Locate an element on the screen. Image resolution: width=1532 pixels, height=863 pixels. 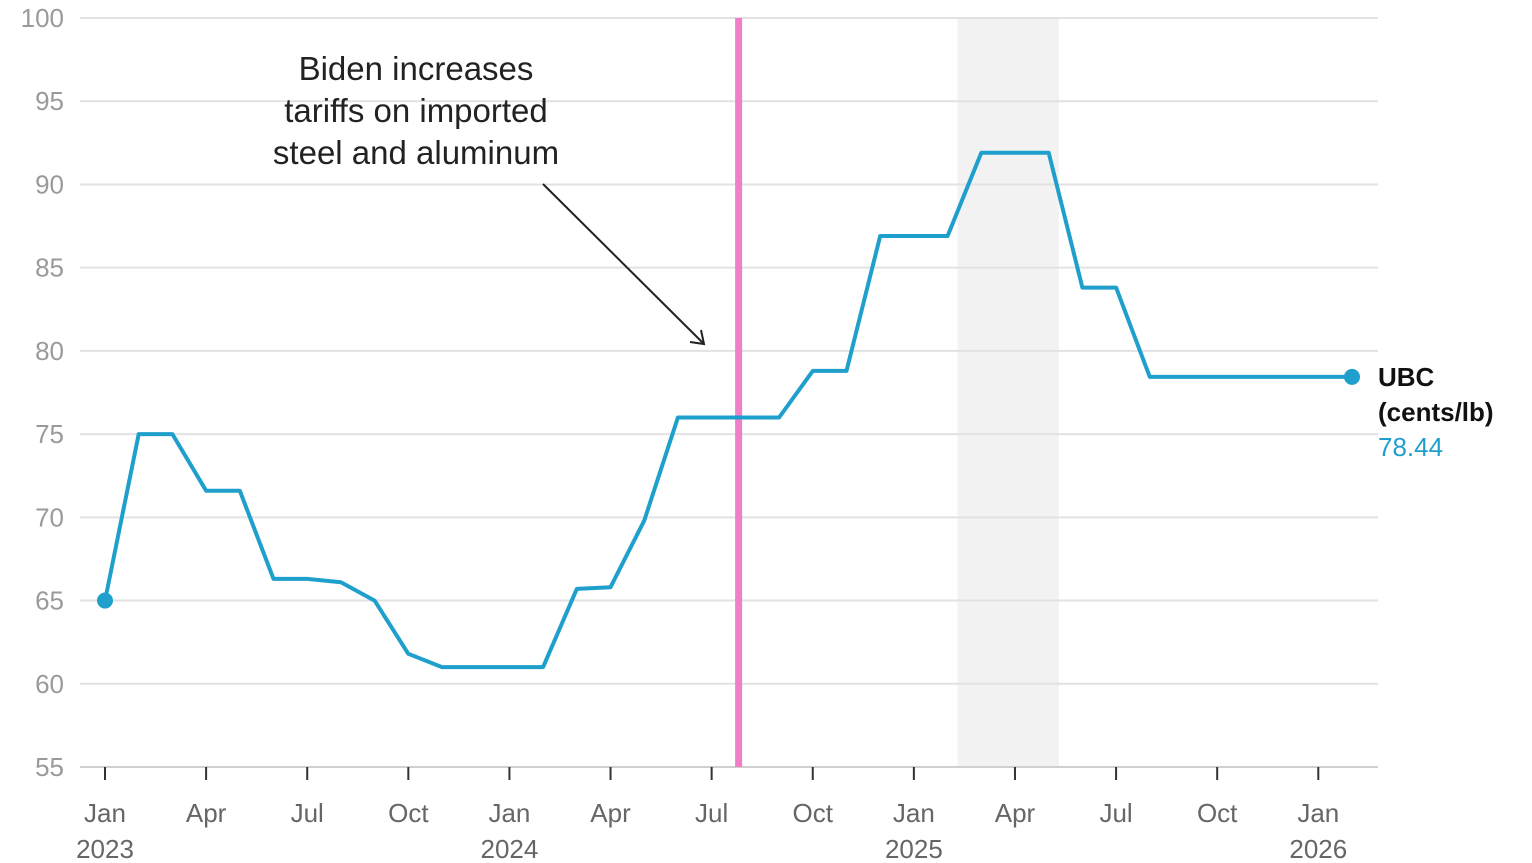
x-tick-year: 2026 is located at coordinates (1318, 848).